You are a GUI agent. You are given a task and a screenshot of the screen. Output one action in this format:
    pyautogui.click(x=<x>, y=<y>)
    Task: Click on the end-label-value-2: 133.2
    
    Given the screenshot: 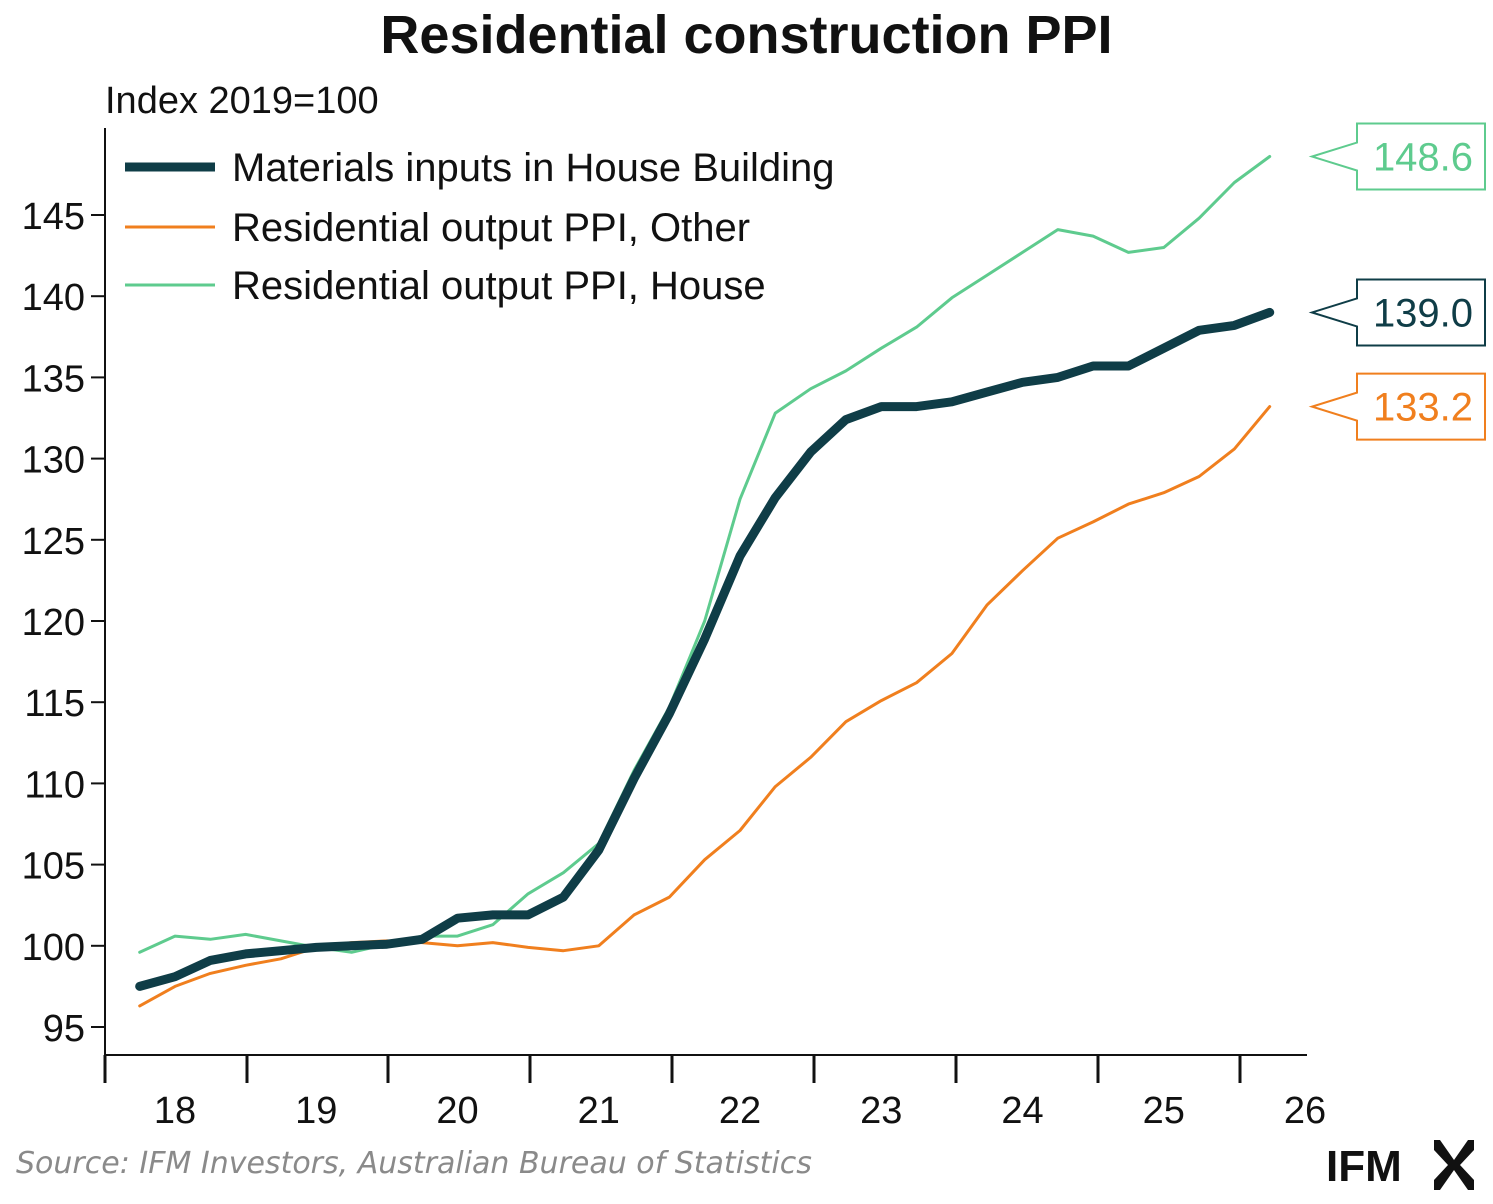 What is the action you would take?
    pyautogui.click(x=1423, y=408)
    